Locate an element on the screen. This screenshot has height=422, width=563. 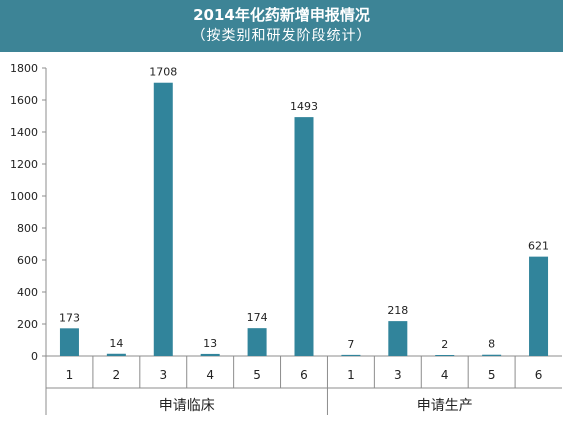
group-label: 申请生产 is located at coordinates (445, 406).